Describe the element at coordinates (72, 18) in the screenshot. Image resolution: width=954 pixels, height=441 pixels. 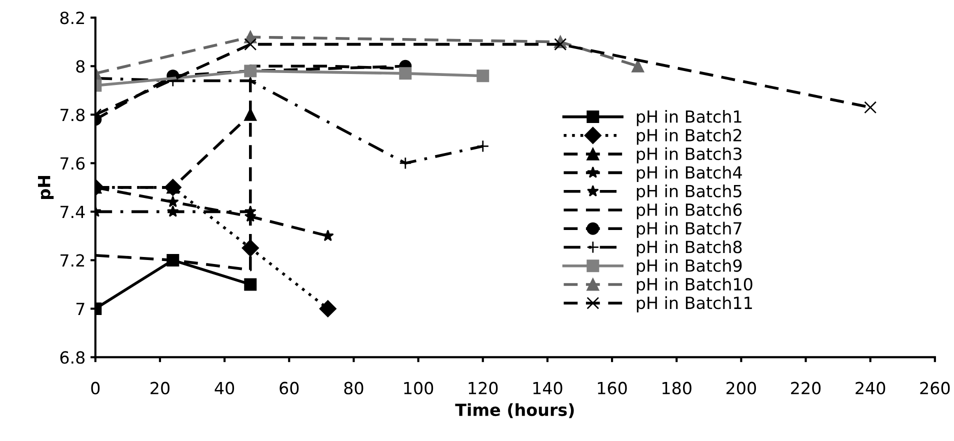
I see `y-tick-label: 8.2` at that location.